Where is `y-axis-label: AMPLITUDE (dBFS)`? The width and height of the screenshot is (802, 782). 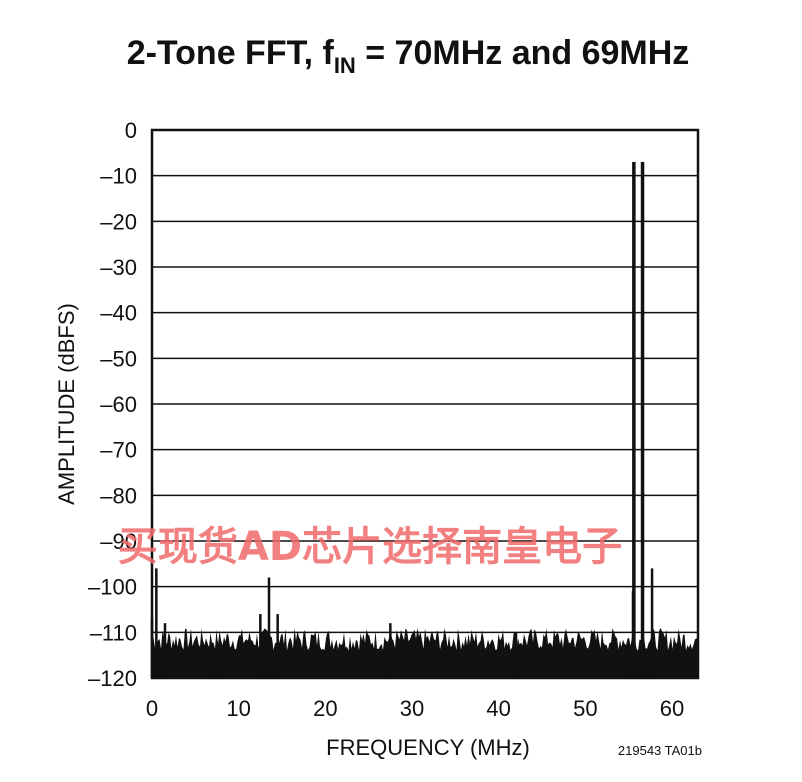 y-axis-label: AMPLITUDE (dBFS) is located at coordinates (66, 404).